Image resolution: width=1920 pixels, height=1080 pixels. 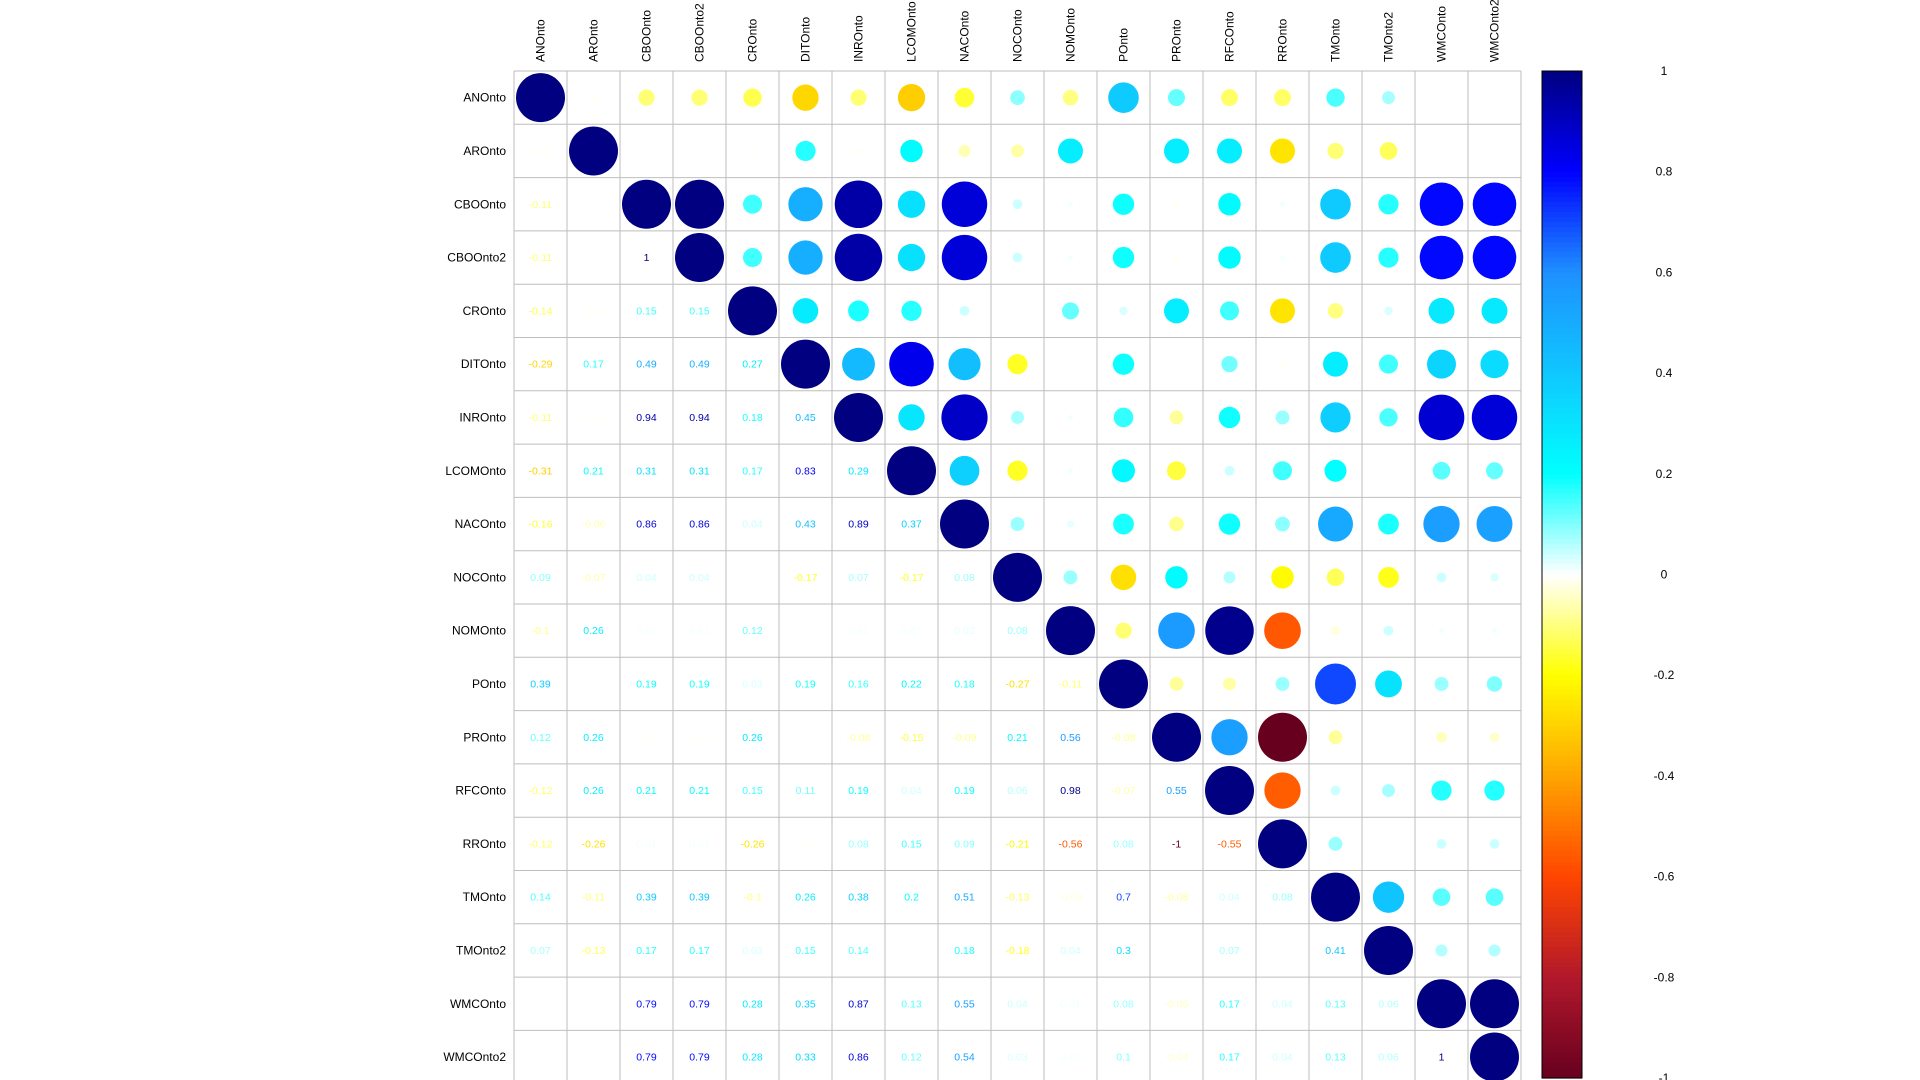 What do you see at coordinates (858, 1058) in the screenshot?
I see `corr-label-WMCOnto2-INROnto: 0.86` at bounding box center [858, 1058].